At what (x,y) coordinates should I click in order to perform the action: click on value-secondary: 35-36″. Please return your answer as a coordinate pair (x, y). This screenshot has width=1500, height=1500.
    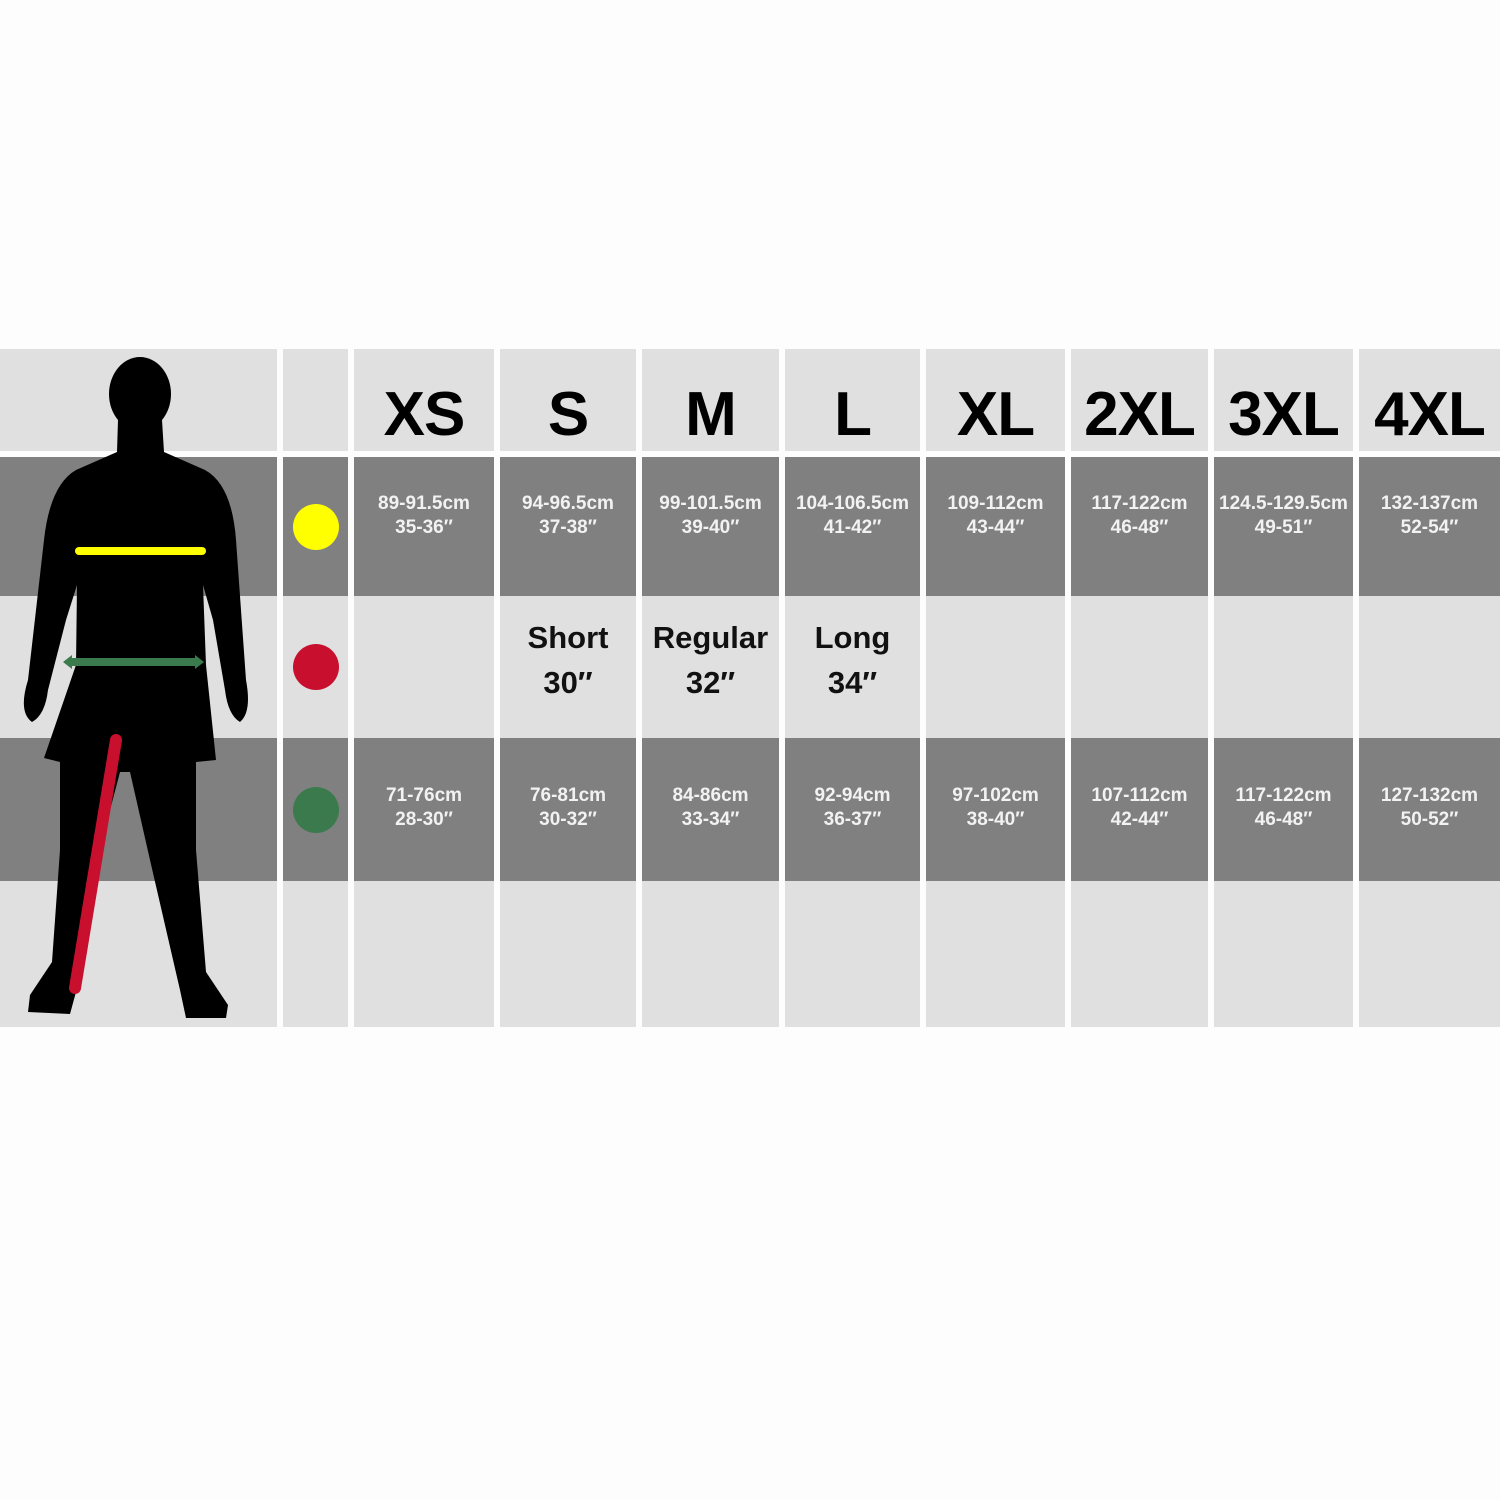
    Looking at the image, I should click on (424, 527).